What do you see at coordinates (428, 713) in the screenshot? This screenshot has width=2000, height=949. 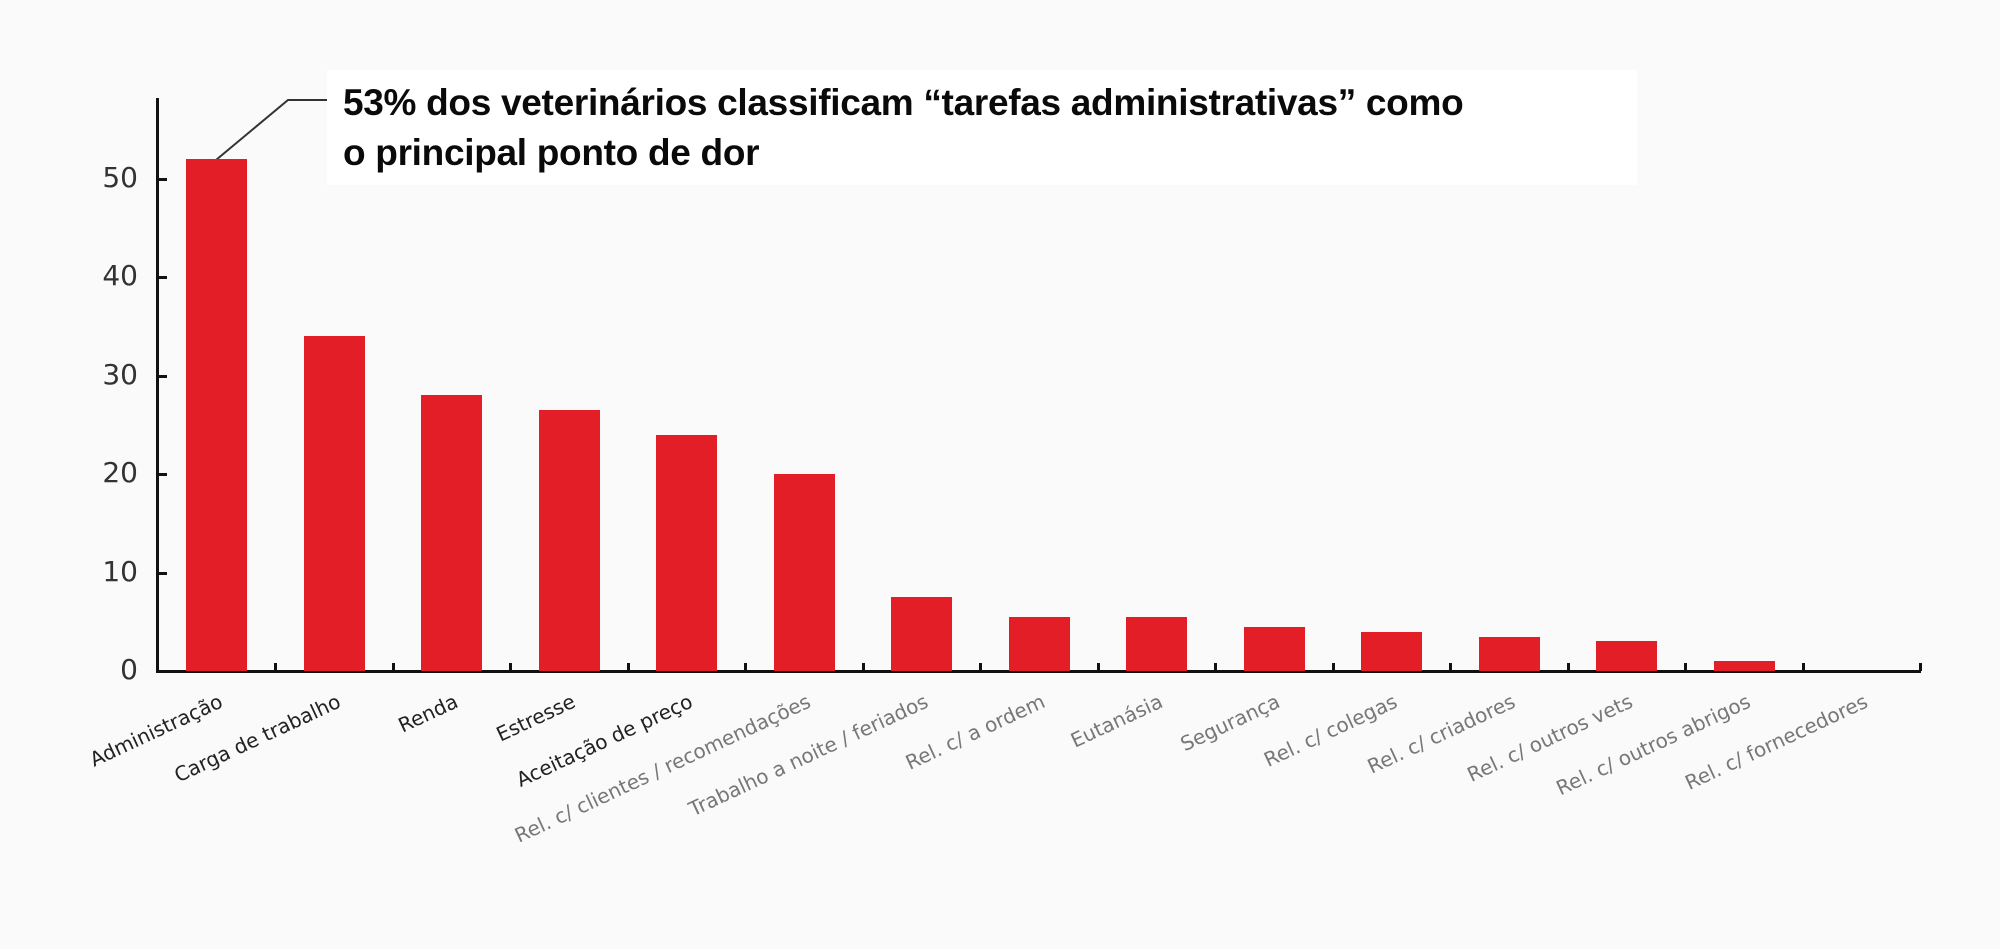 I see `x-axis-label: Renda` at bounding box center [428, 713].